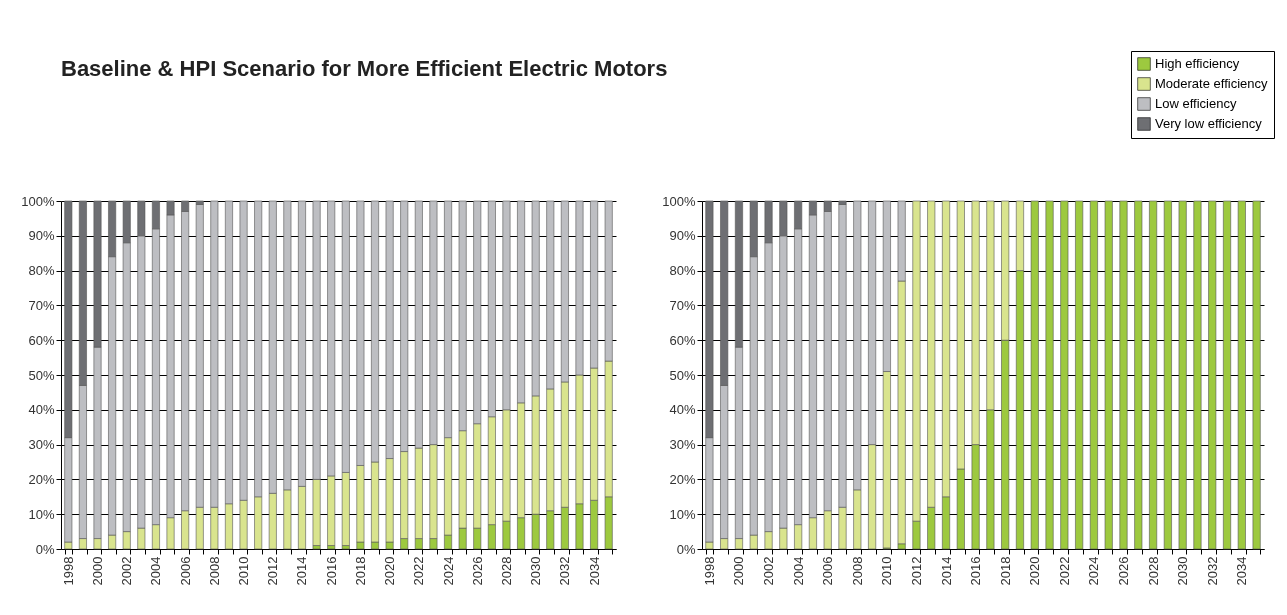  I want to click on legend-label: Very low efficiency, so click(1209, 123).